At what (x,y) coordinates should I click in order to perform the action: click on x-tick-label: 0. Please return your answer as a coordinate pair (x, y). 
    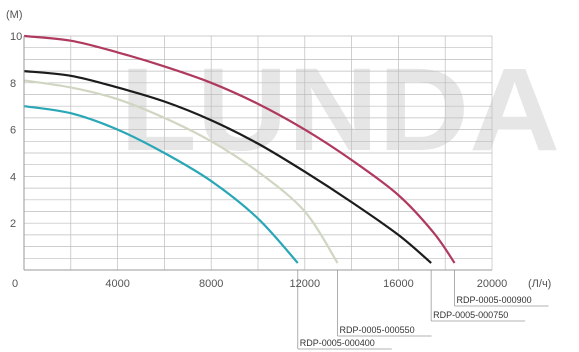
    Looking at the image, I should click on (15, 284).